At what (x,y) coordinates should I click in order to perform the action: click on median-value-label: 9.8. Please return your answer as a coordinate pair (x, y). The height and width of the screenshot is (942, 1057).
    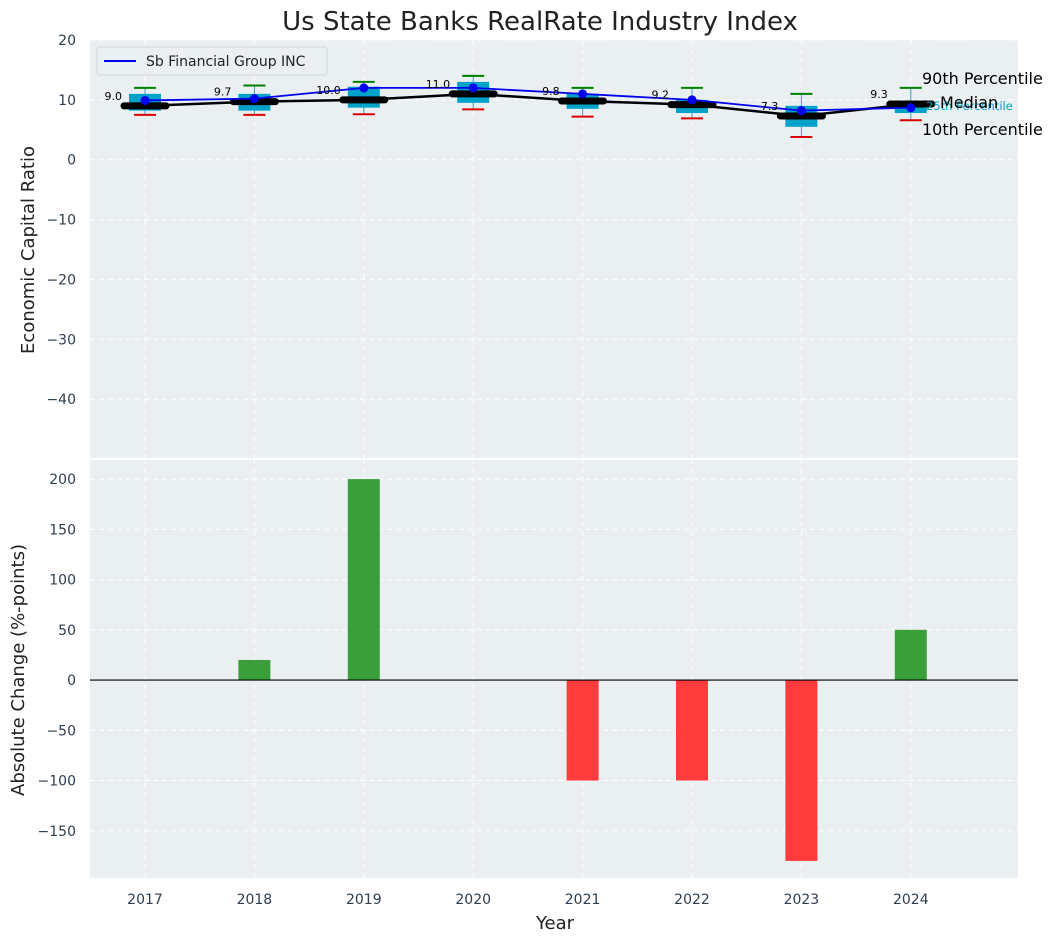
    Looking at the image, I should click on (551, 91).